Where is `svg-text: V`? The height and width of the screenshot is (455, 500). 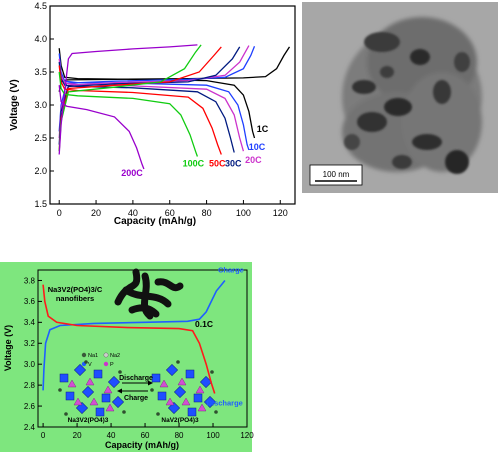 svg-text: V is located at coordinates (90, 365).